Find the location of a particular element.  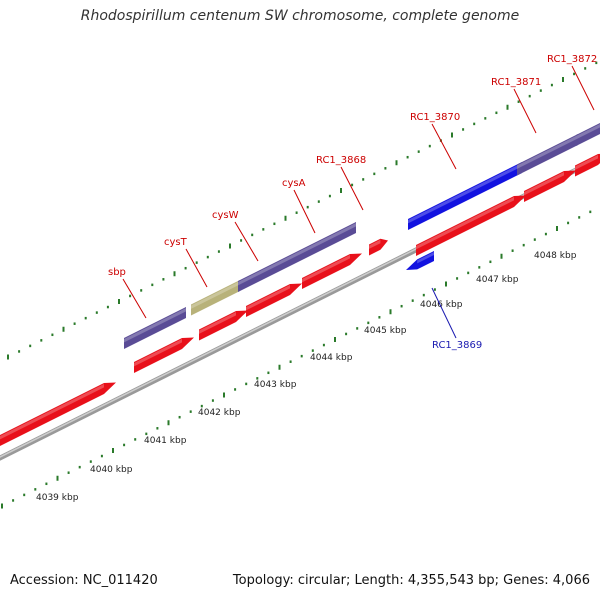

cds-RC1_3871-body is located at coordinates (550, 186).